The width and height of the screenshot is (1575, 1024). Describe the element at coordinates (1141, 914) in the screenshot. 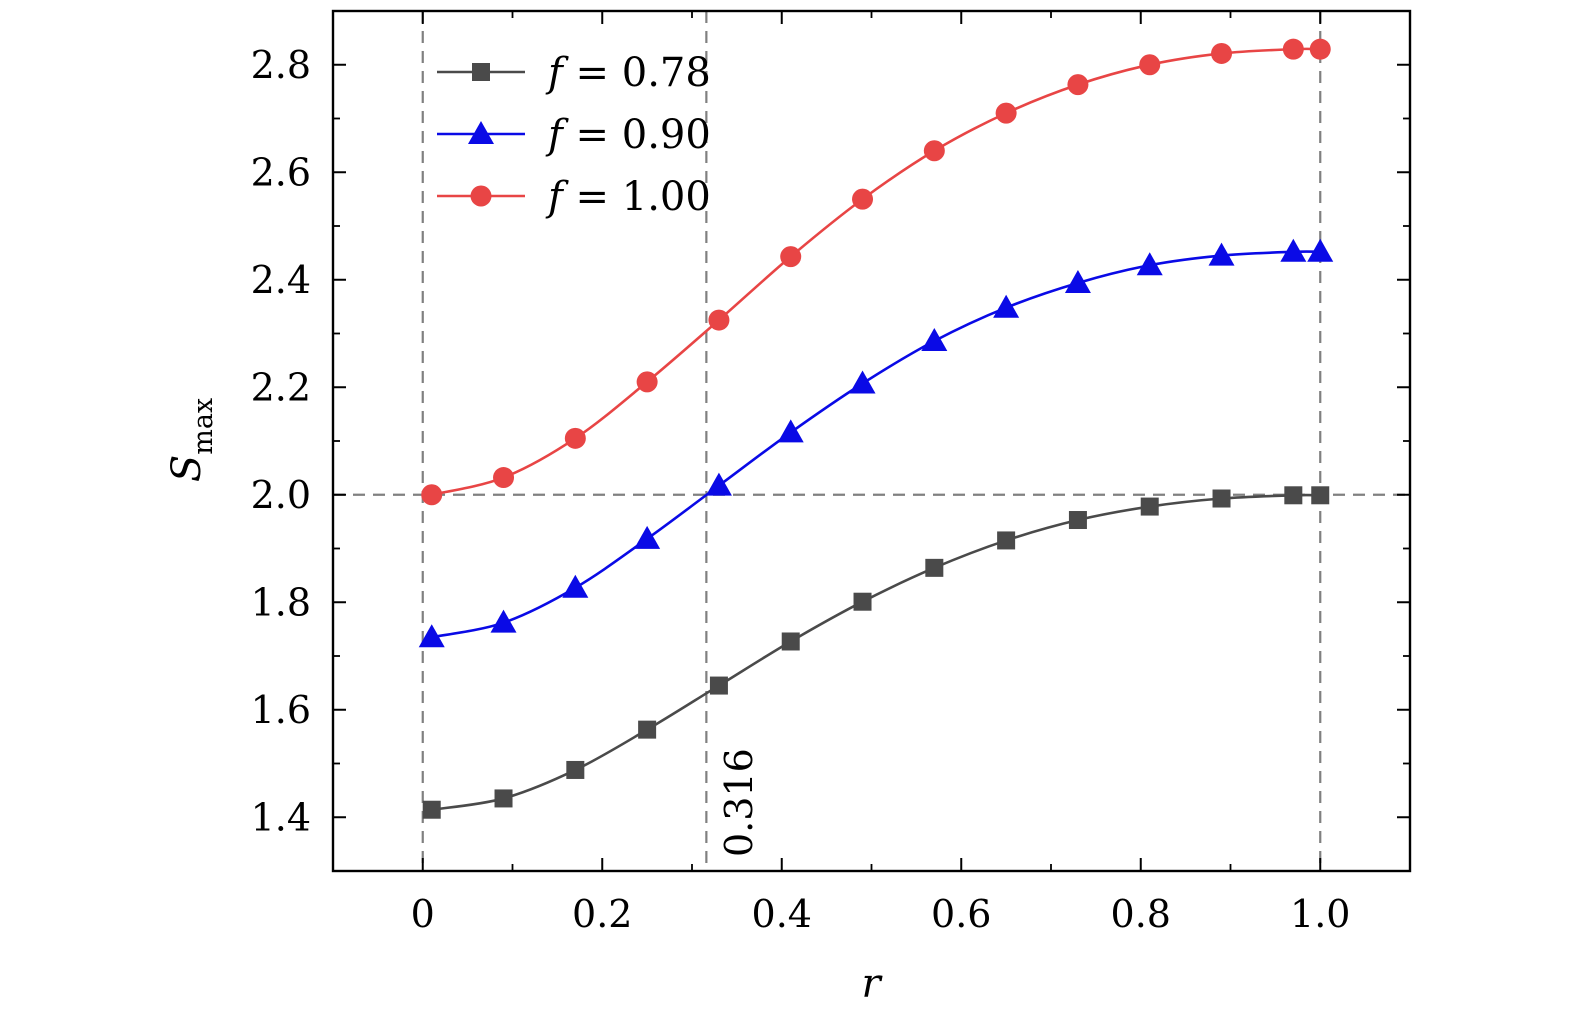

I see `x-tick-label-4: 0.8` at that location.